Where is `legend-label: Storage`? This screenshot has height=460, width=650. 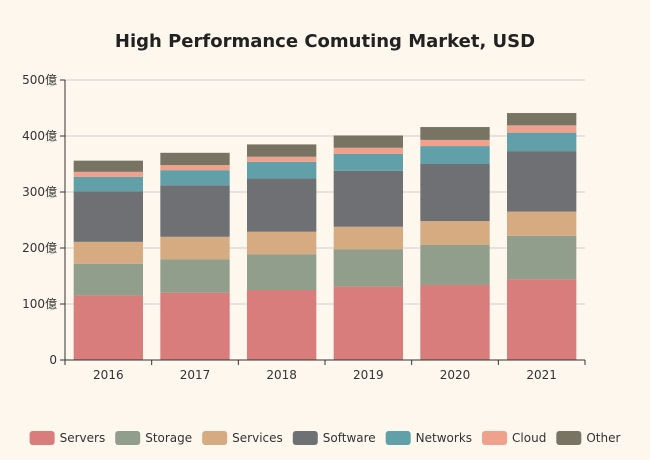
legend-label: Storage is located at coordinates (168, 438).